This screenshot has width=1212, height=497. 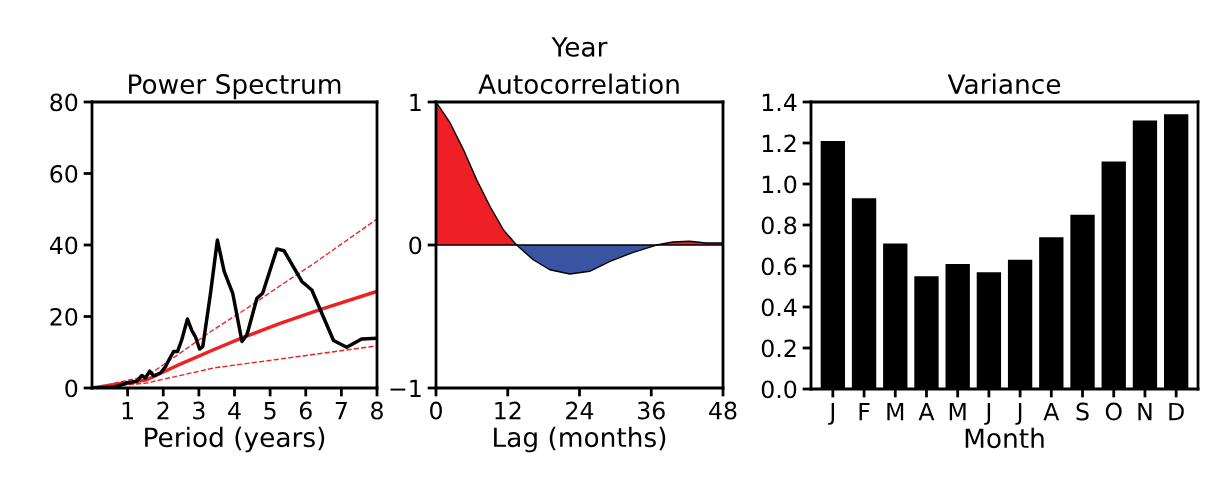 I want to click on x-tick-label: 5, so click(x=270, y=410).